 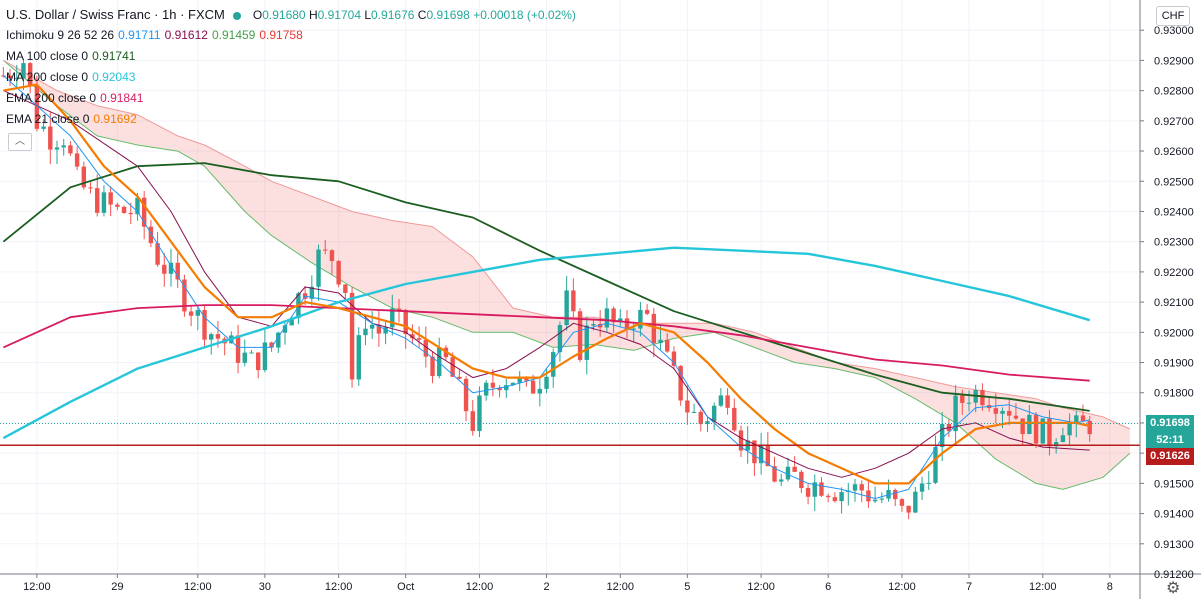 What do you see at coordinates (20, 142) in the screenshot?
I see `collapse-legend-button: ︿` at bounding box center [20, 142].